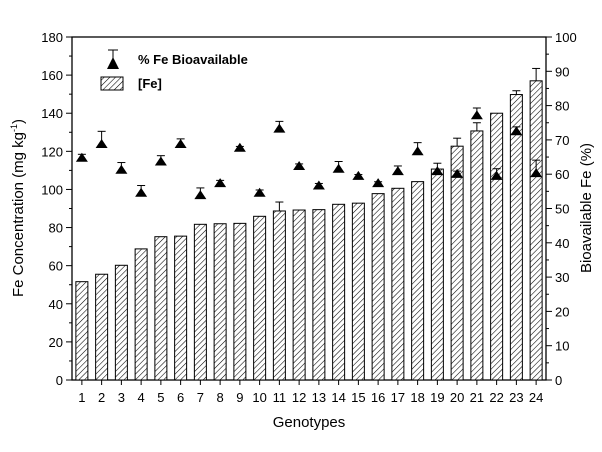 This screenshot has width=602, height=452. Describe the element at coordinates (14, 128) in the screenshot. I see `y-axis-title-superscript: -1` at that location.